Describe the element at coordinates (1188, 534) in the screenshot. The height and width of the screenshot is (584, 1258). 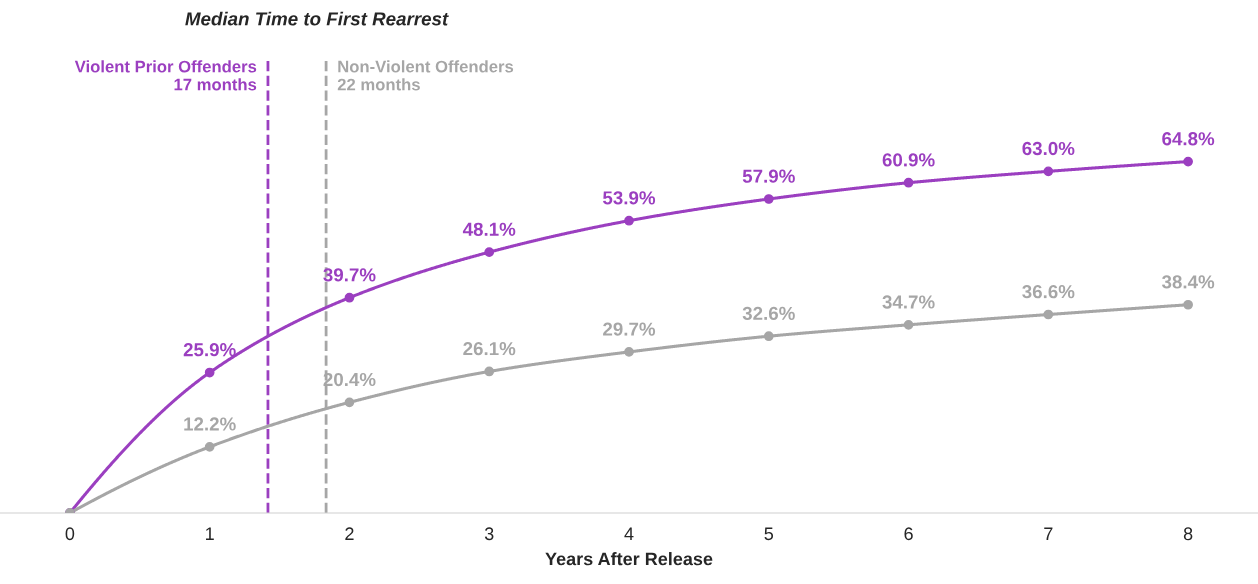
I see `x-tick-label: 8` at that location.